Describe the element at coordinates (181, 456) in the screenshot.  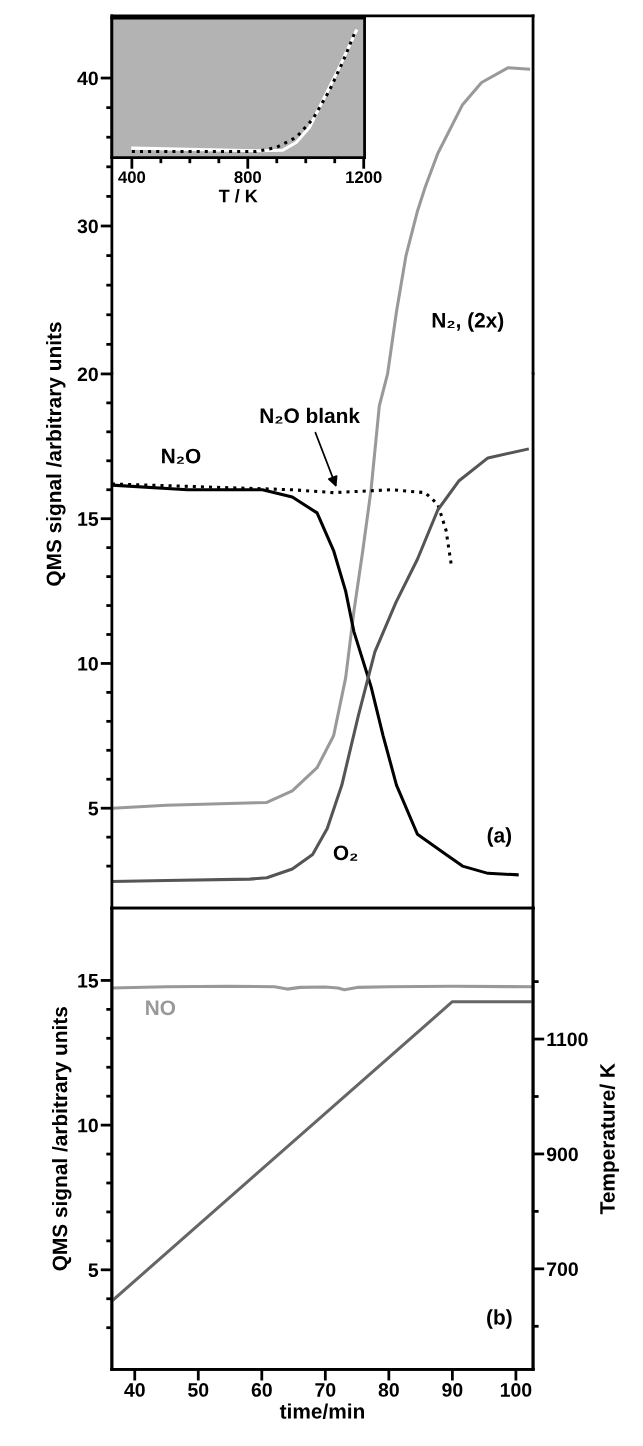
I see `series-label: N₂O` at that location.